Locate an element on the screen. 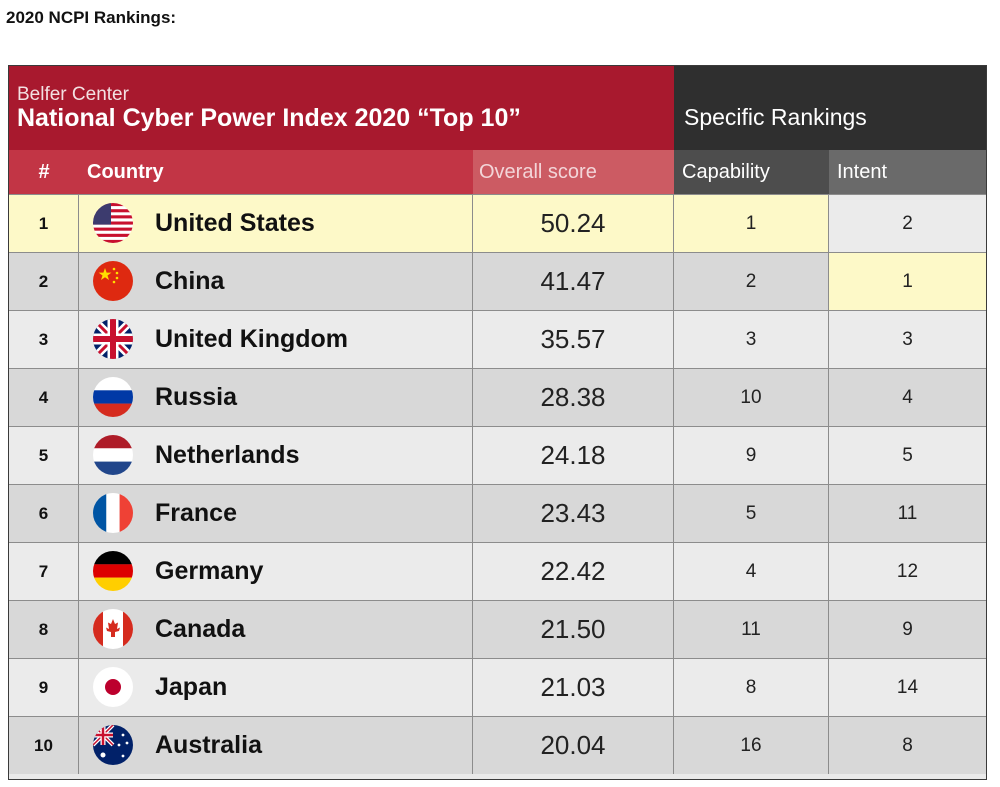  country-cell: Canada is located at coordinates (276, 629).